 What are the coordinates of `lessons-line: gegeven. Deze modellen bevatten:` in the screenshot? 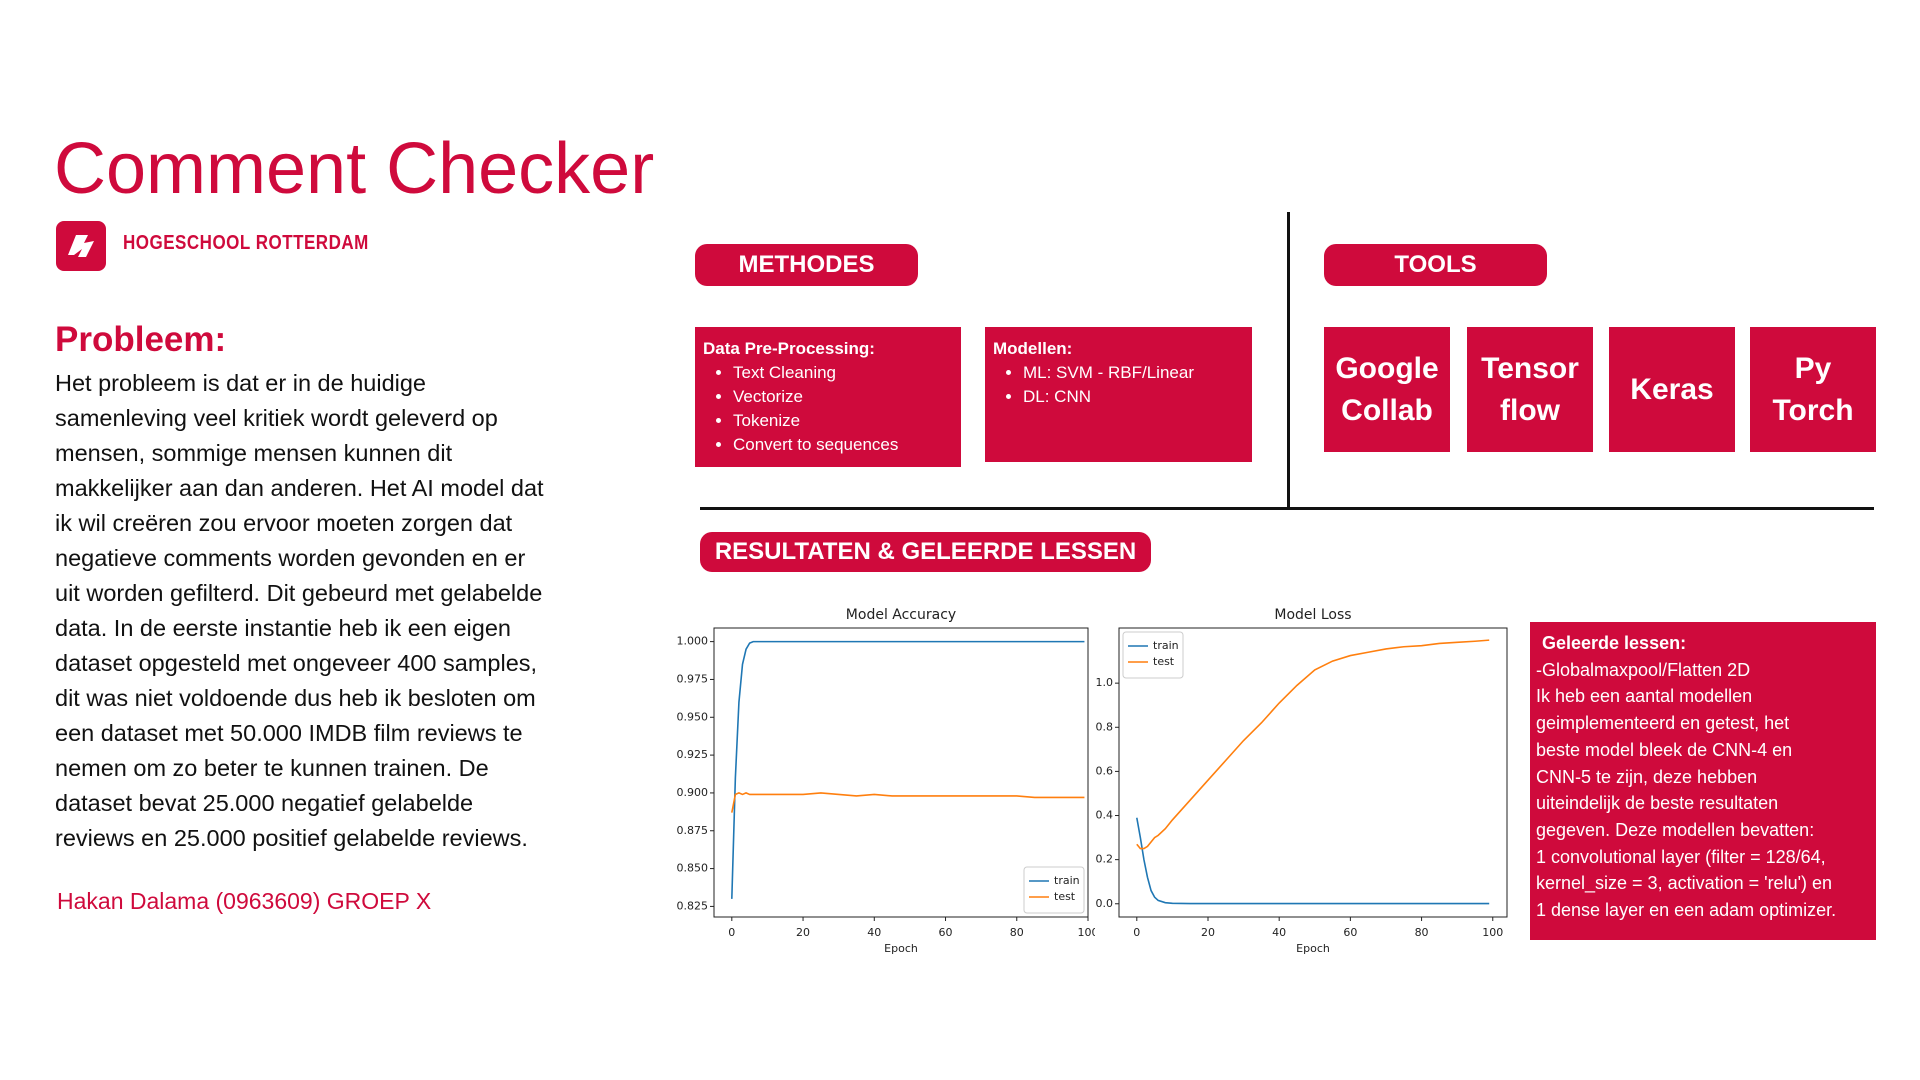 It's located at (1675, 829).